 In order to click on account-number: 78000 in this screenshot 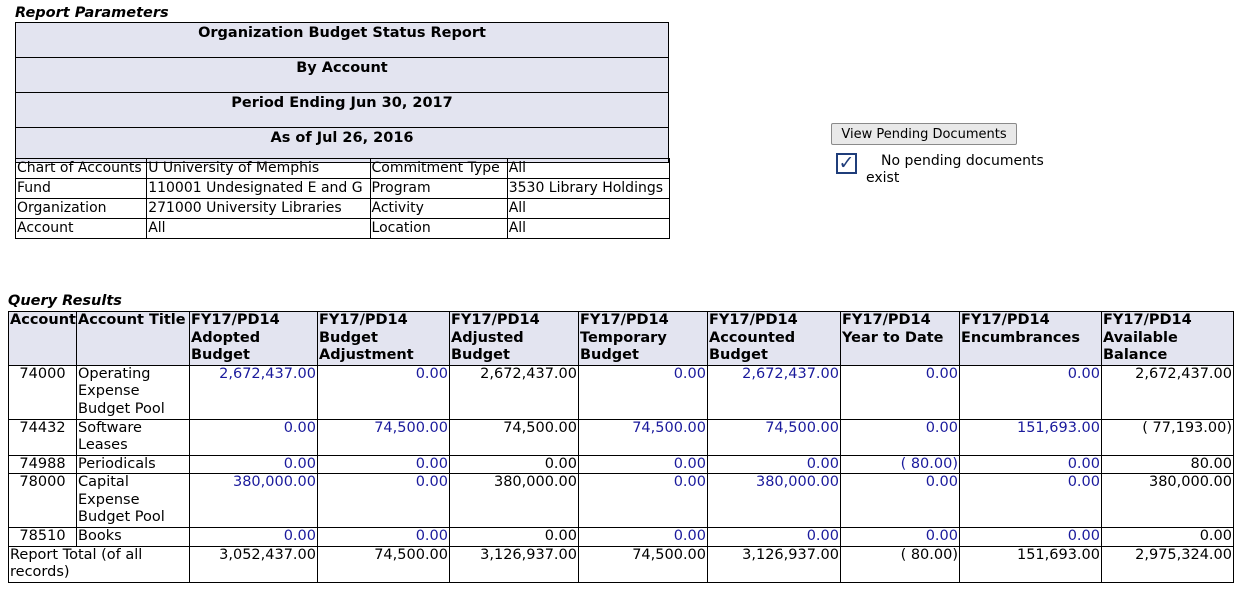, I will do `click(42, 500)`.